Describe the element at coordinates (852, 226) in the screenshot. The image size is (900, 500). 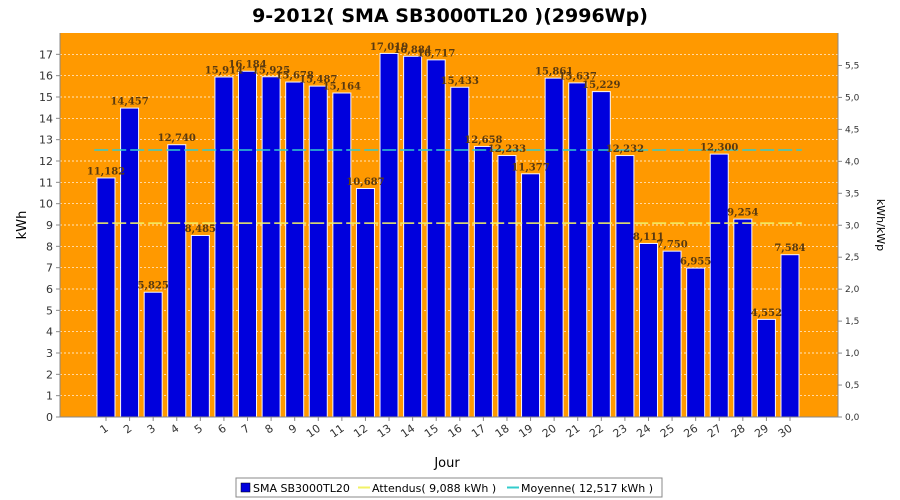
I see `y-right-tick-label: 3,0` at that location.